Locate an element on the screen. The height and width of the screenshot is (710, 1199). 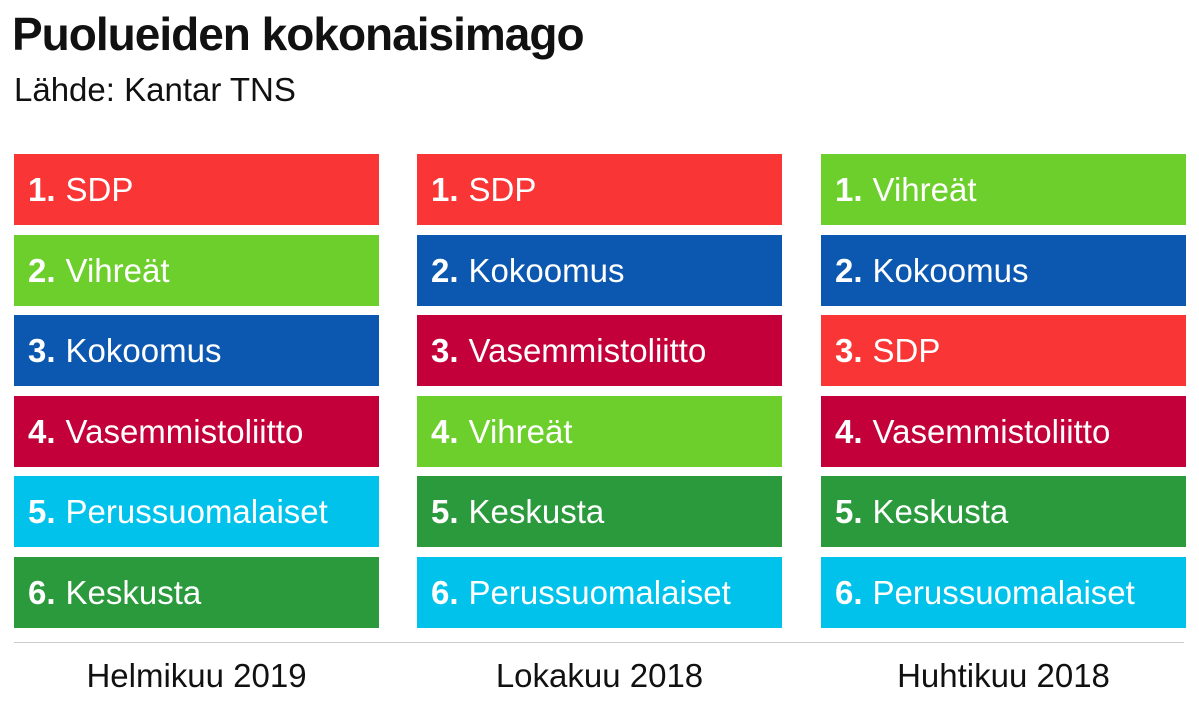
rank-bar: 4. Vihreät is located at coordinates (599, 431).